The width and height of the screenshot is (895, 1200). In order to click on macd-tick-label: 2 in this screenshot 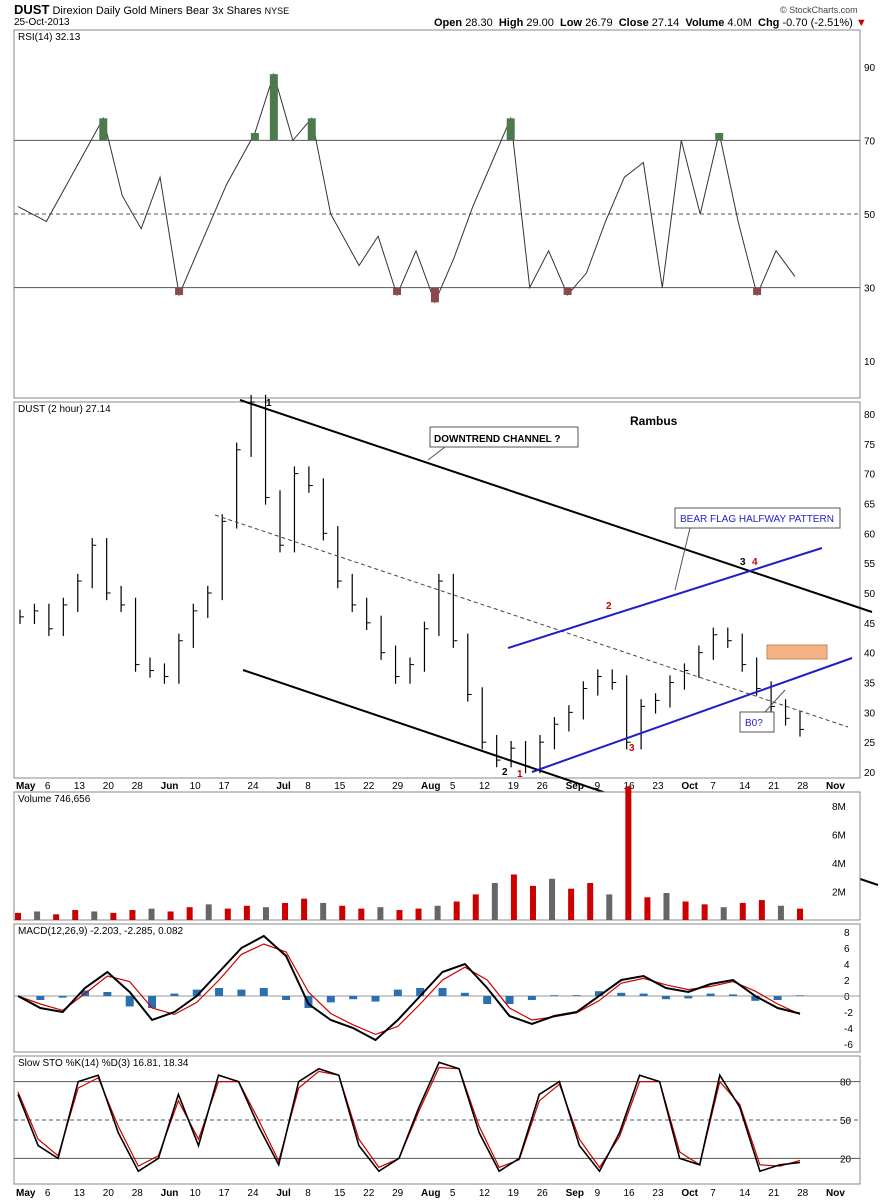, I will do `click(847, 981)`.